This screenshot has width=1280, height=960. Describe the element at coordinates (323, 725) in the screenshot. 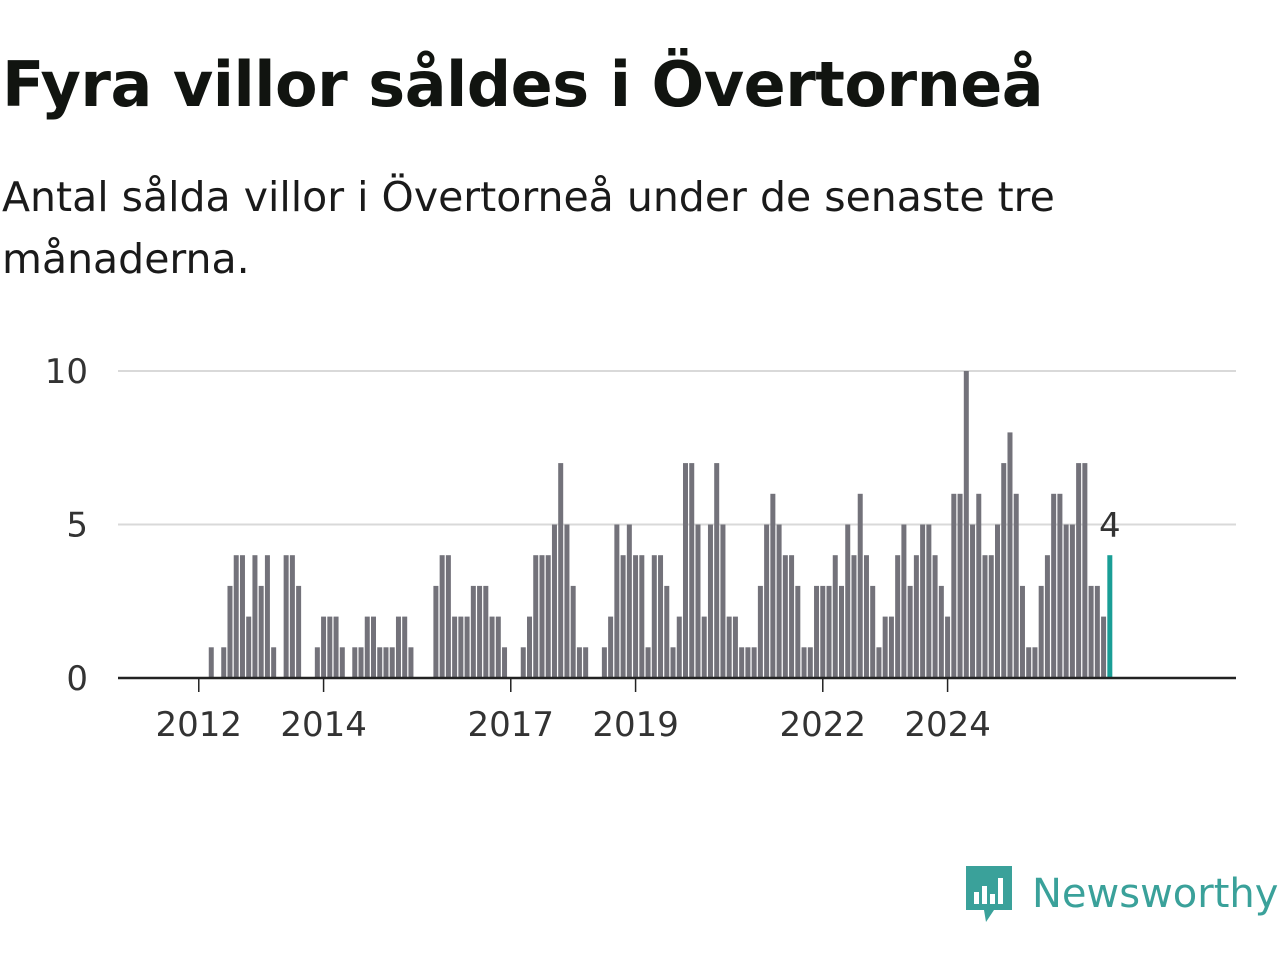

I see `x-tick-label: 2014` at that location.